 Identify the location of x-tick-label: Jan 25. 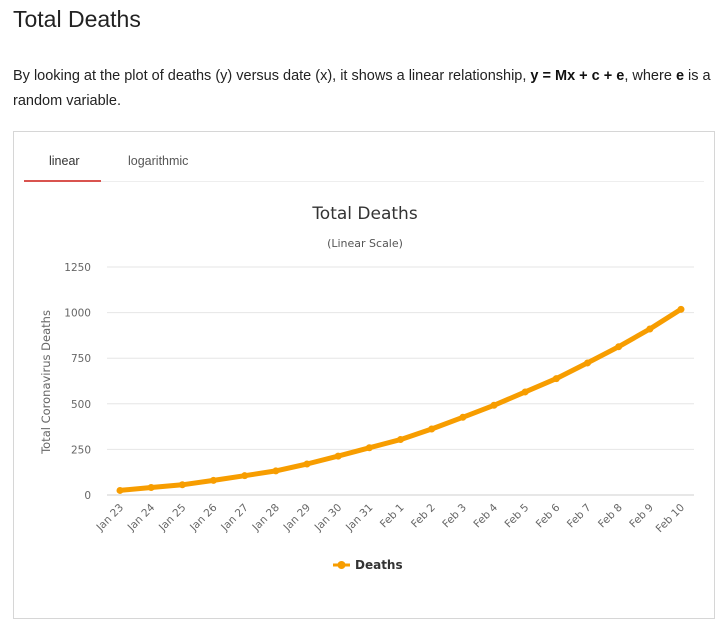
(172, 518).